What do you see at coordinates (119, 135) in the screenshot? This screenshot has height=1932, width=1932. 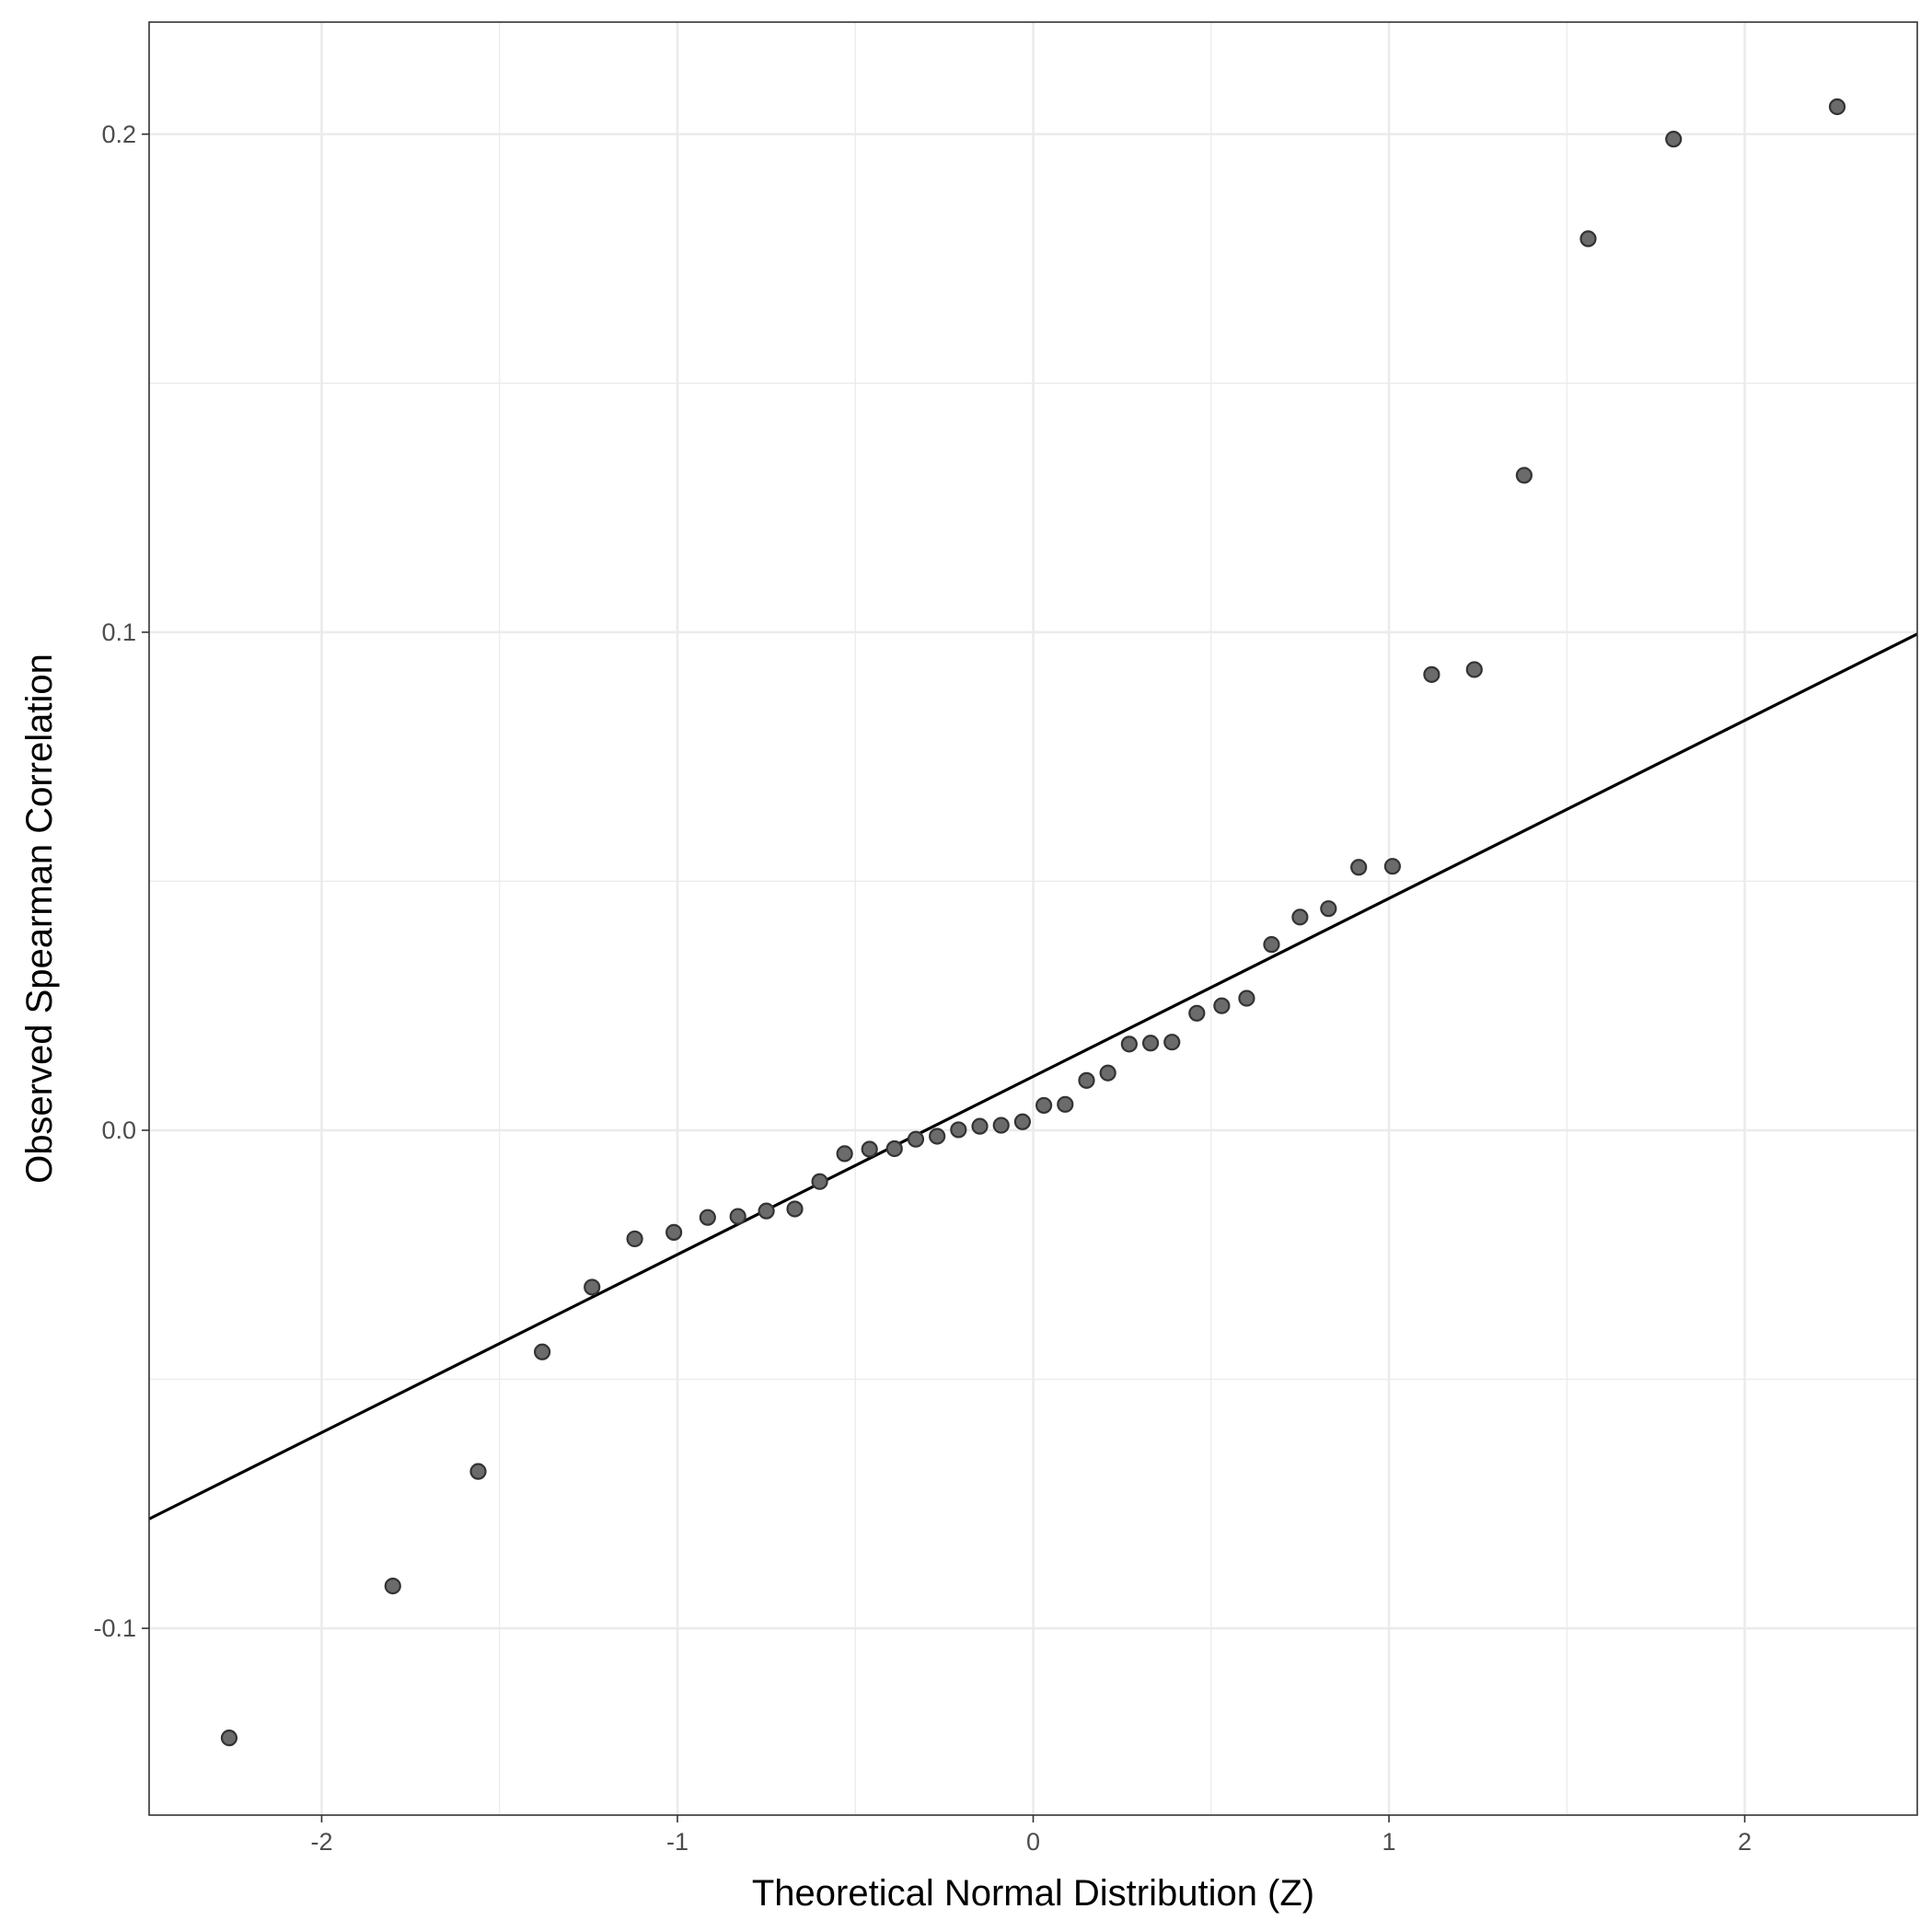 I see `y-tick-label: 0.2` at bounding box center [119, 135].